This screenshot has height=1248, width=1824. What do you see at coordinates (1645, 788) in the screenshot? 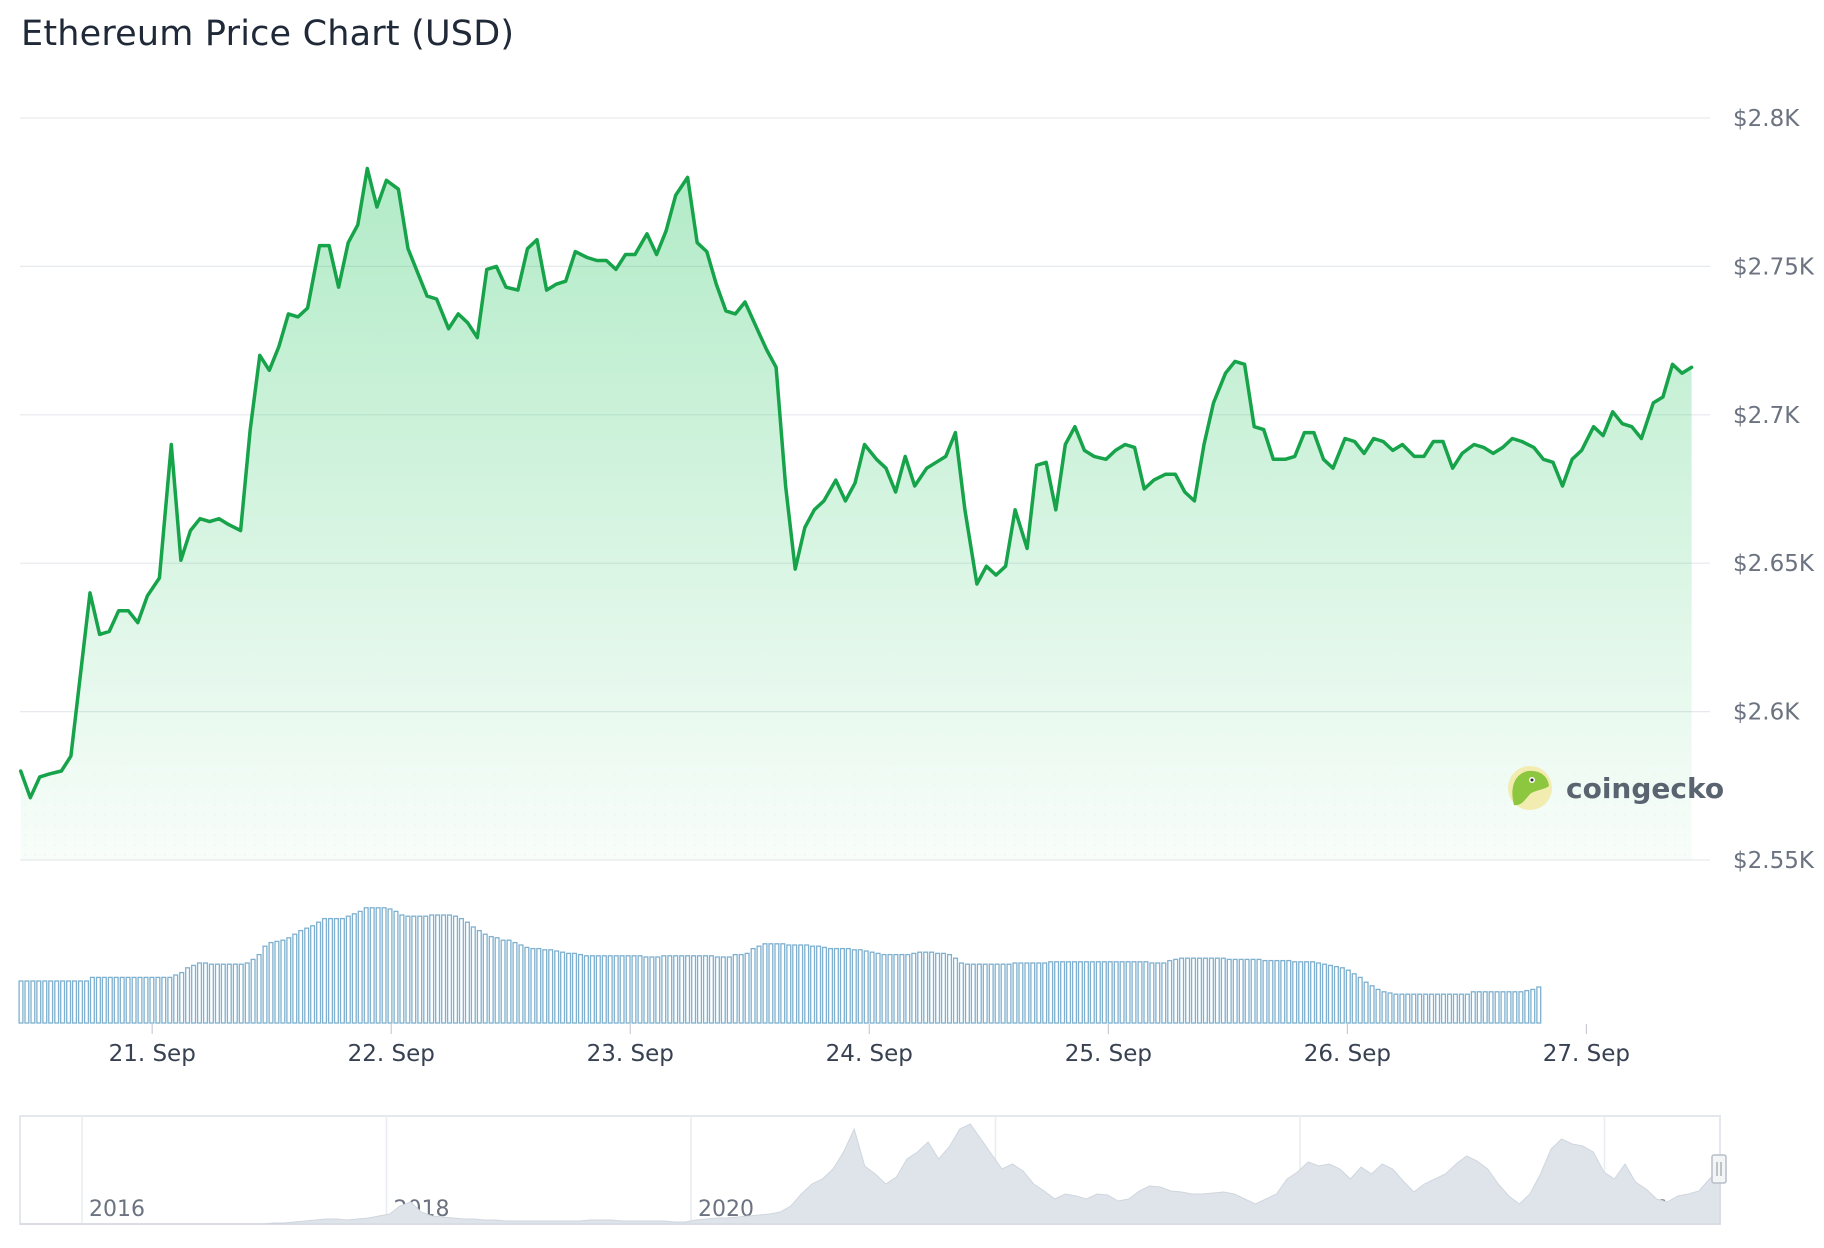
I see `coingecko-wordmark: coingecko` at bounding box center [1645, 788].